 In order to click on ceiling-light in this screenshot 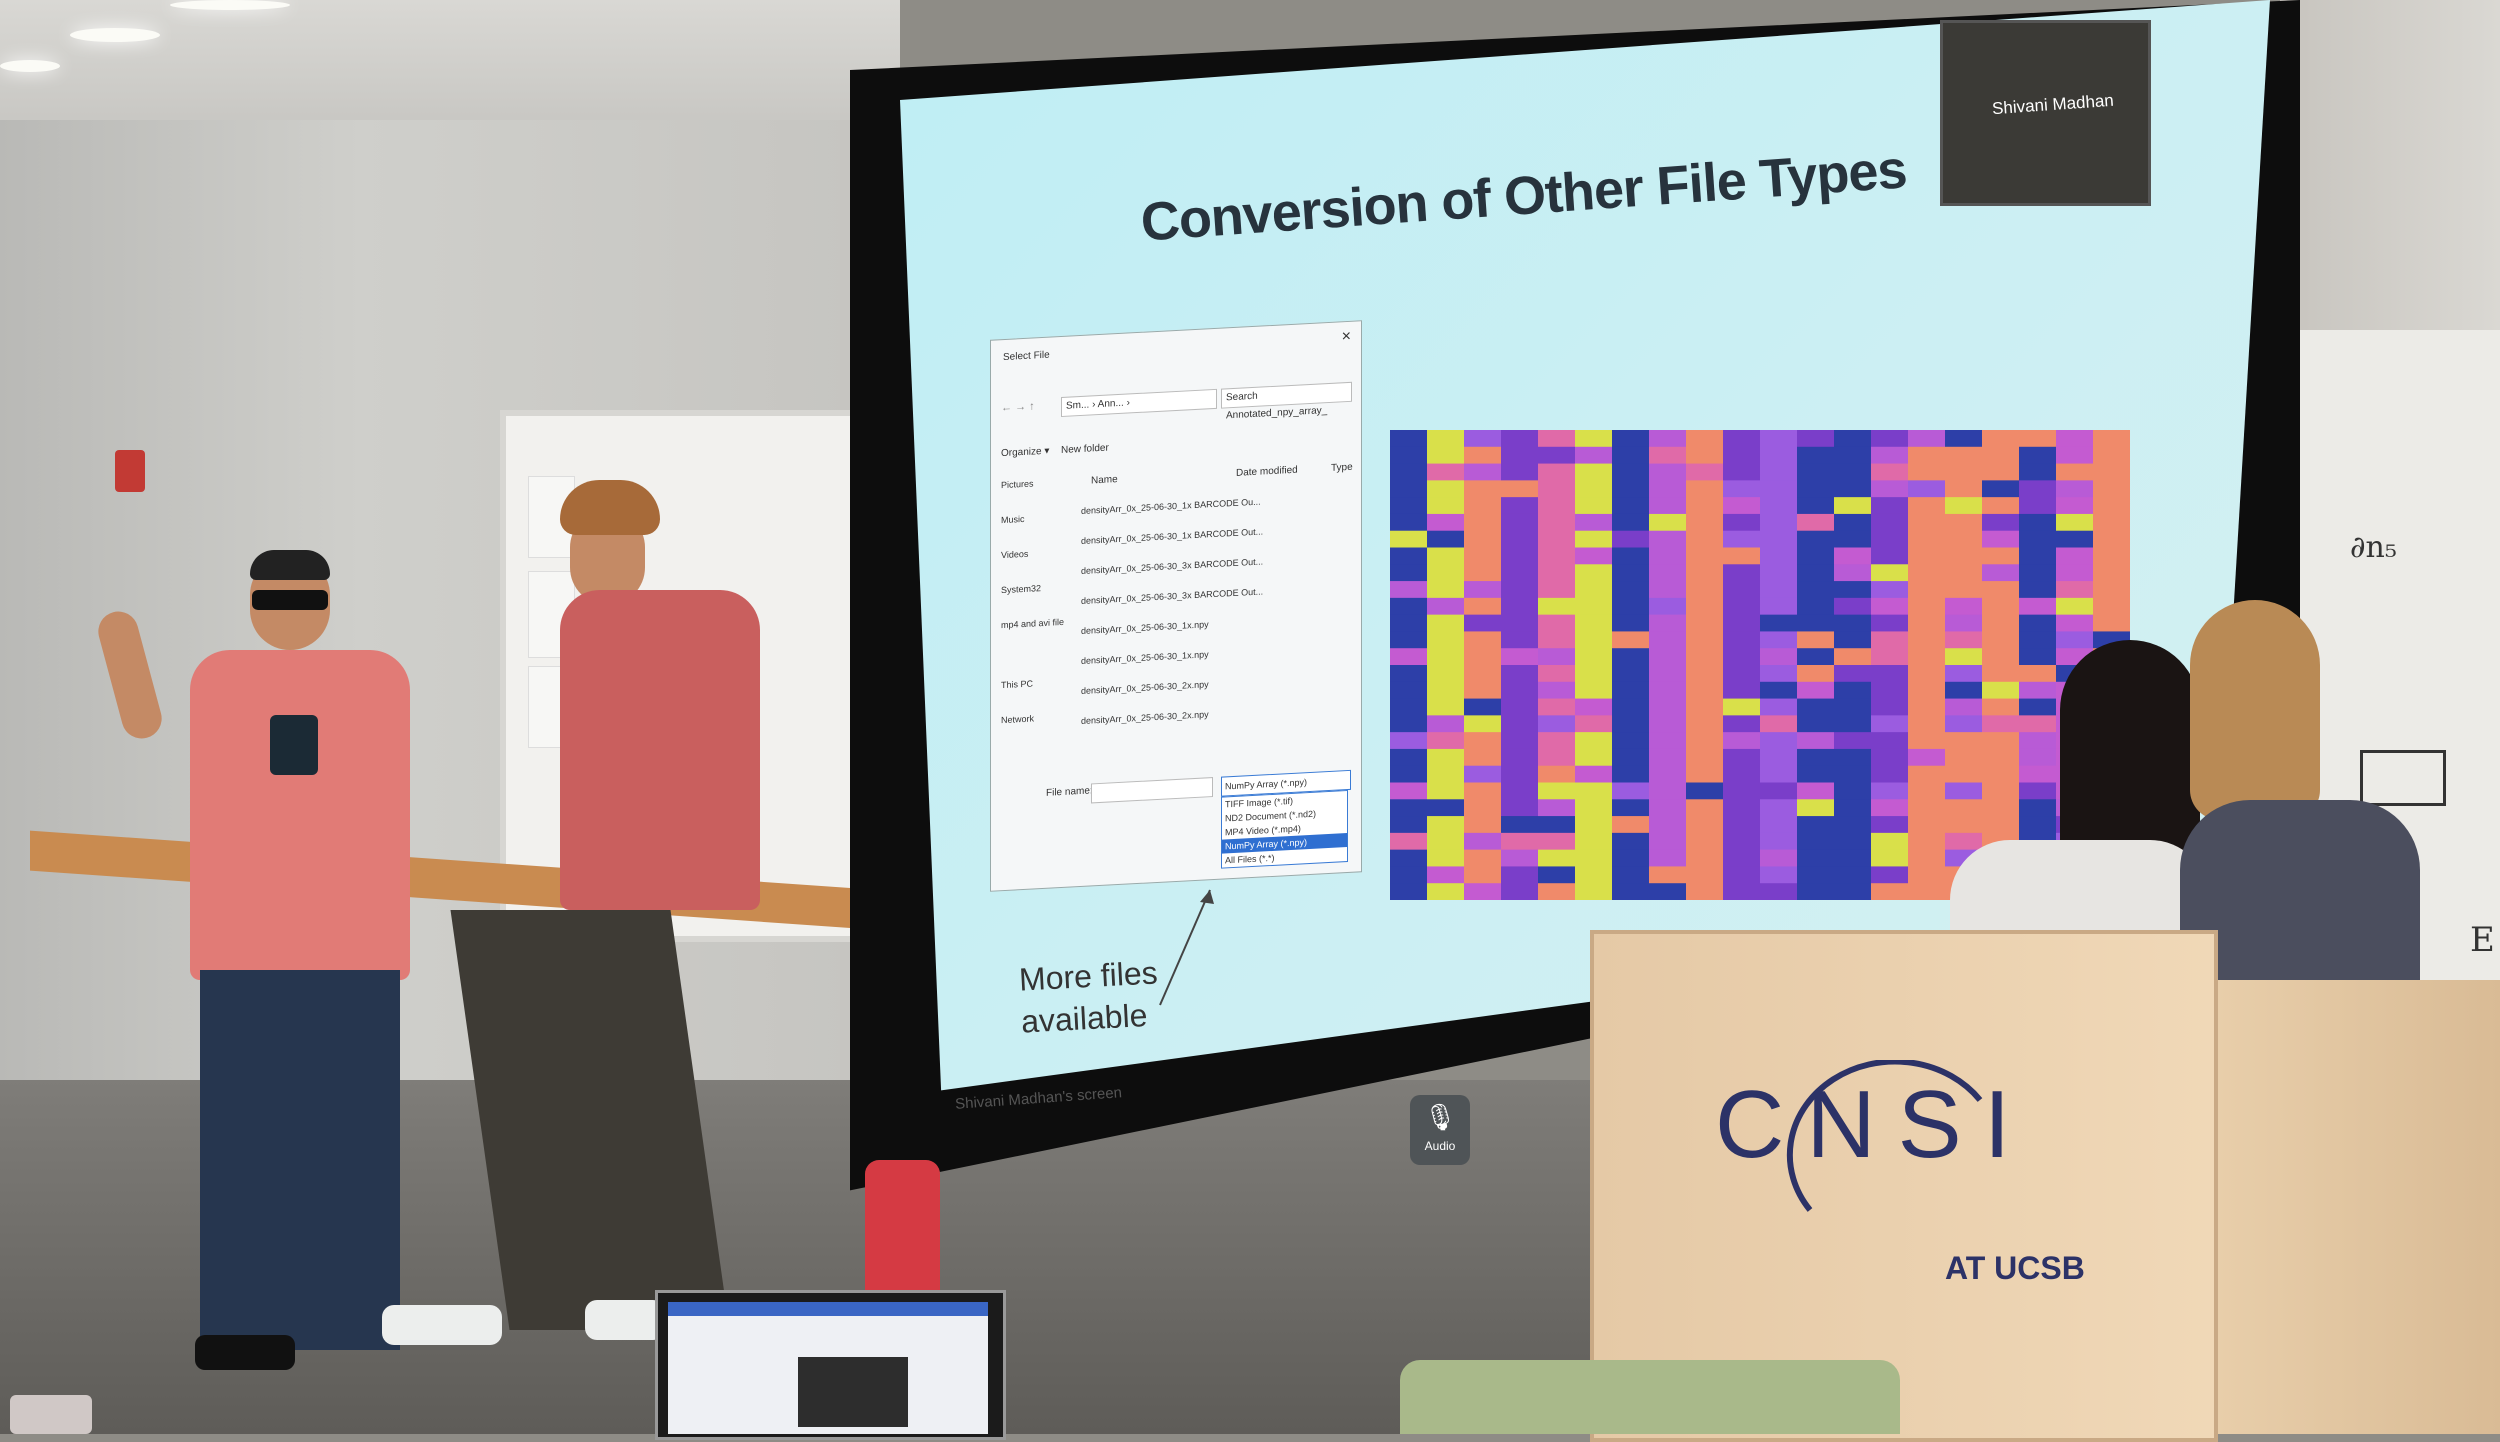, I will do `click(115, 35)`.